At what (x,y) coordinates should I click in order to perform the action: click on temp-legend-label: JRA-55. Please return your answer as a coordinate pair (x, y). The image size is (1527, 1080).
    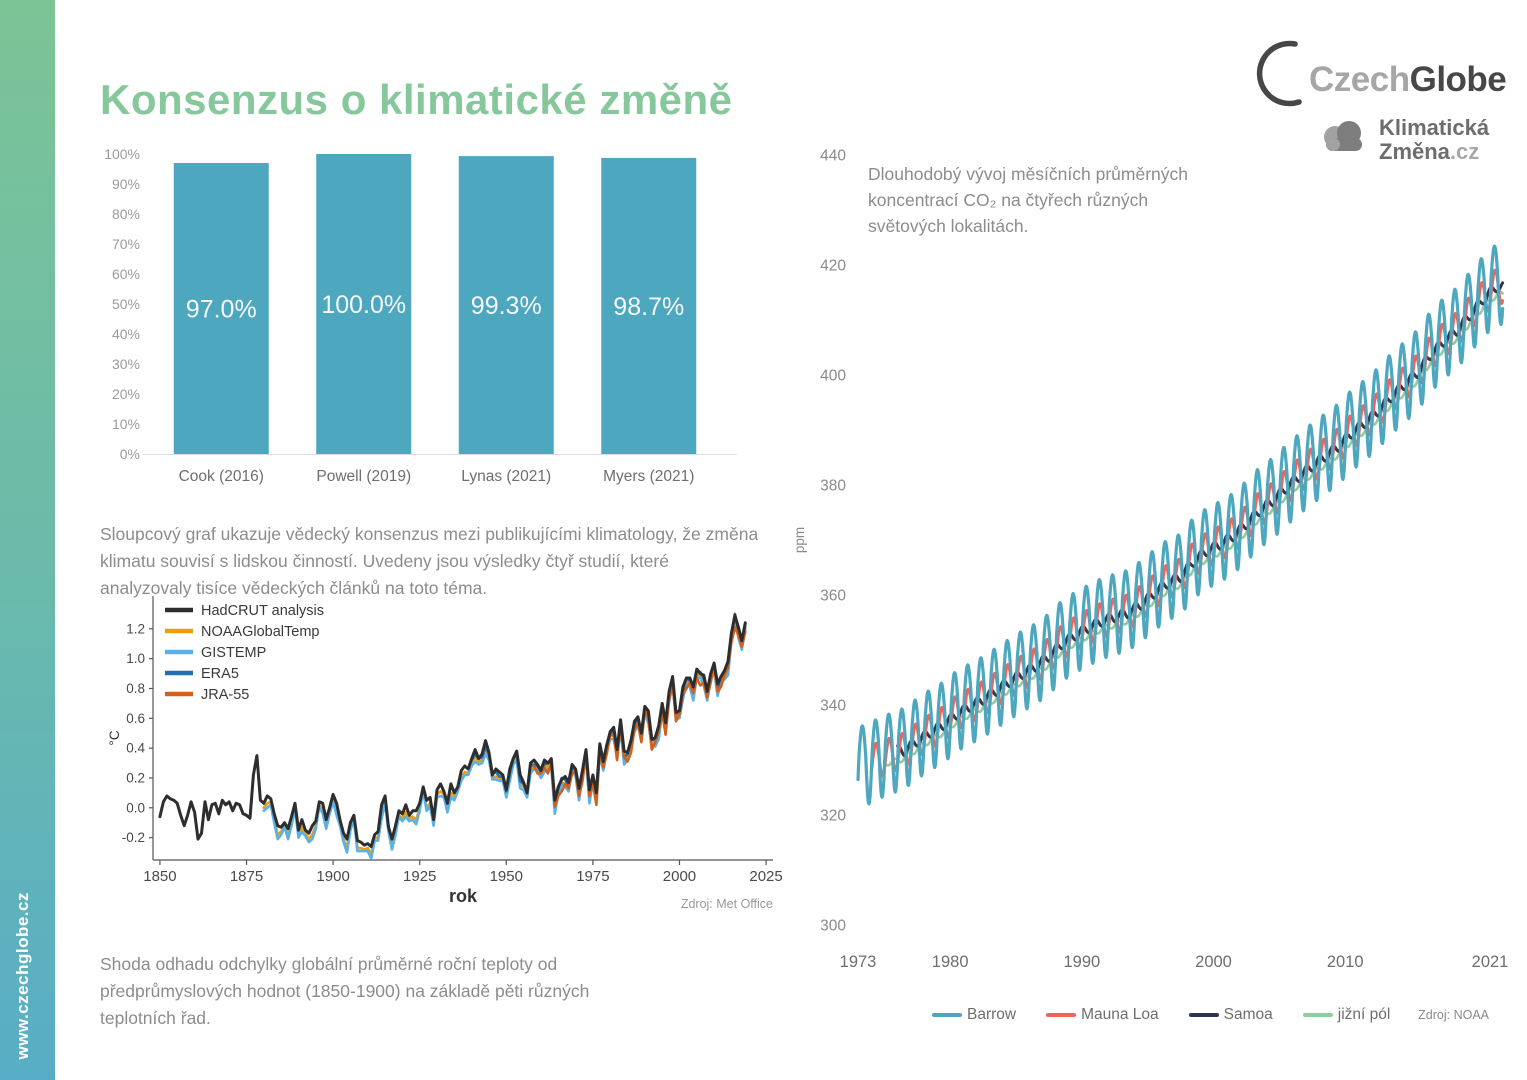
    Looking at the image, I should click on (225, 695).